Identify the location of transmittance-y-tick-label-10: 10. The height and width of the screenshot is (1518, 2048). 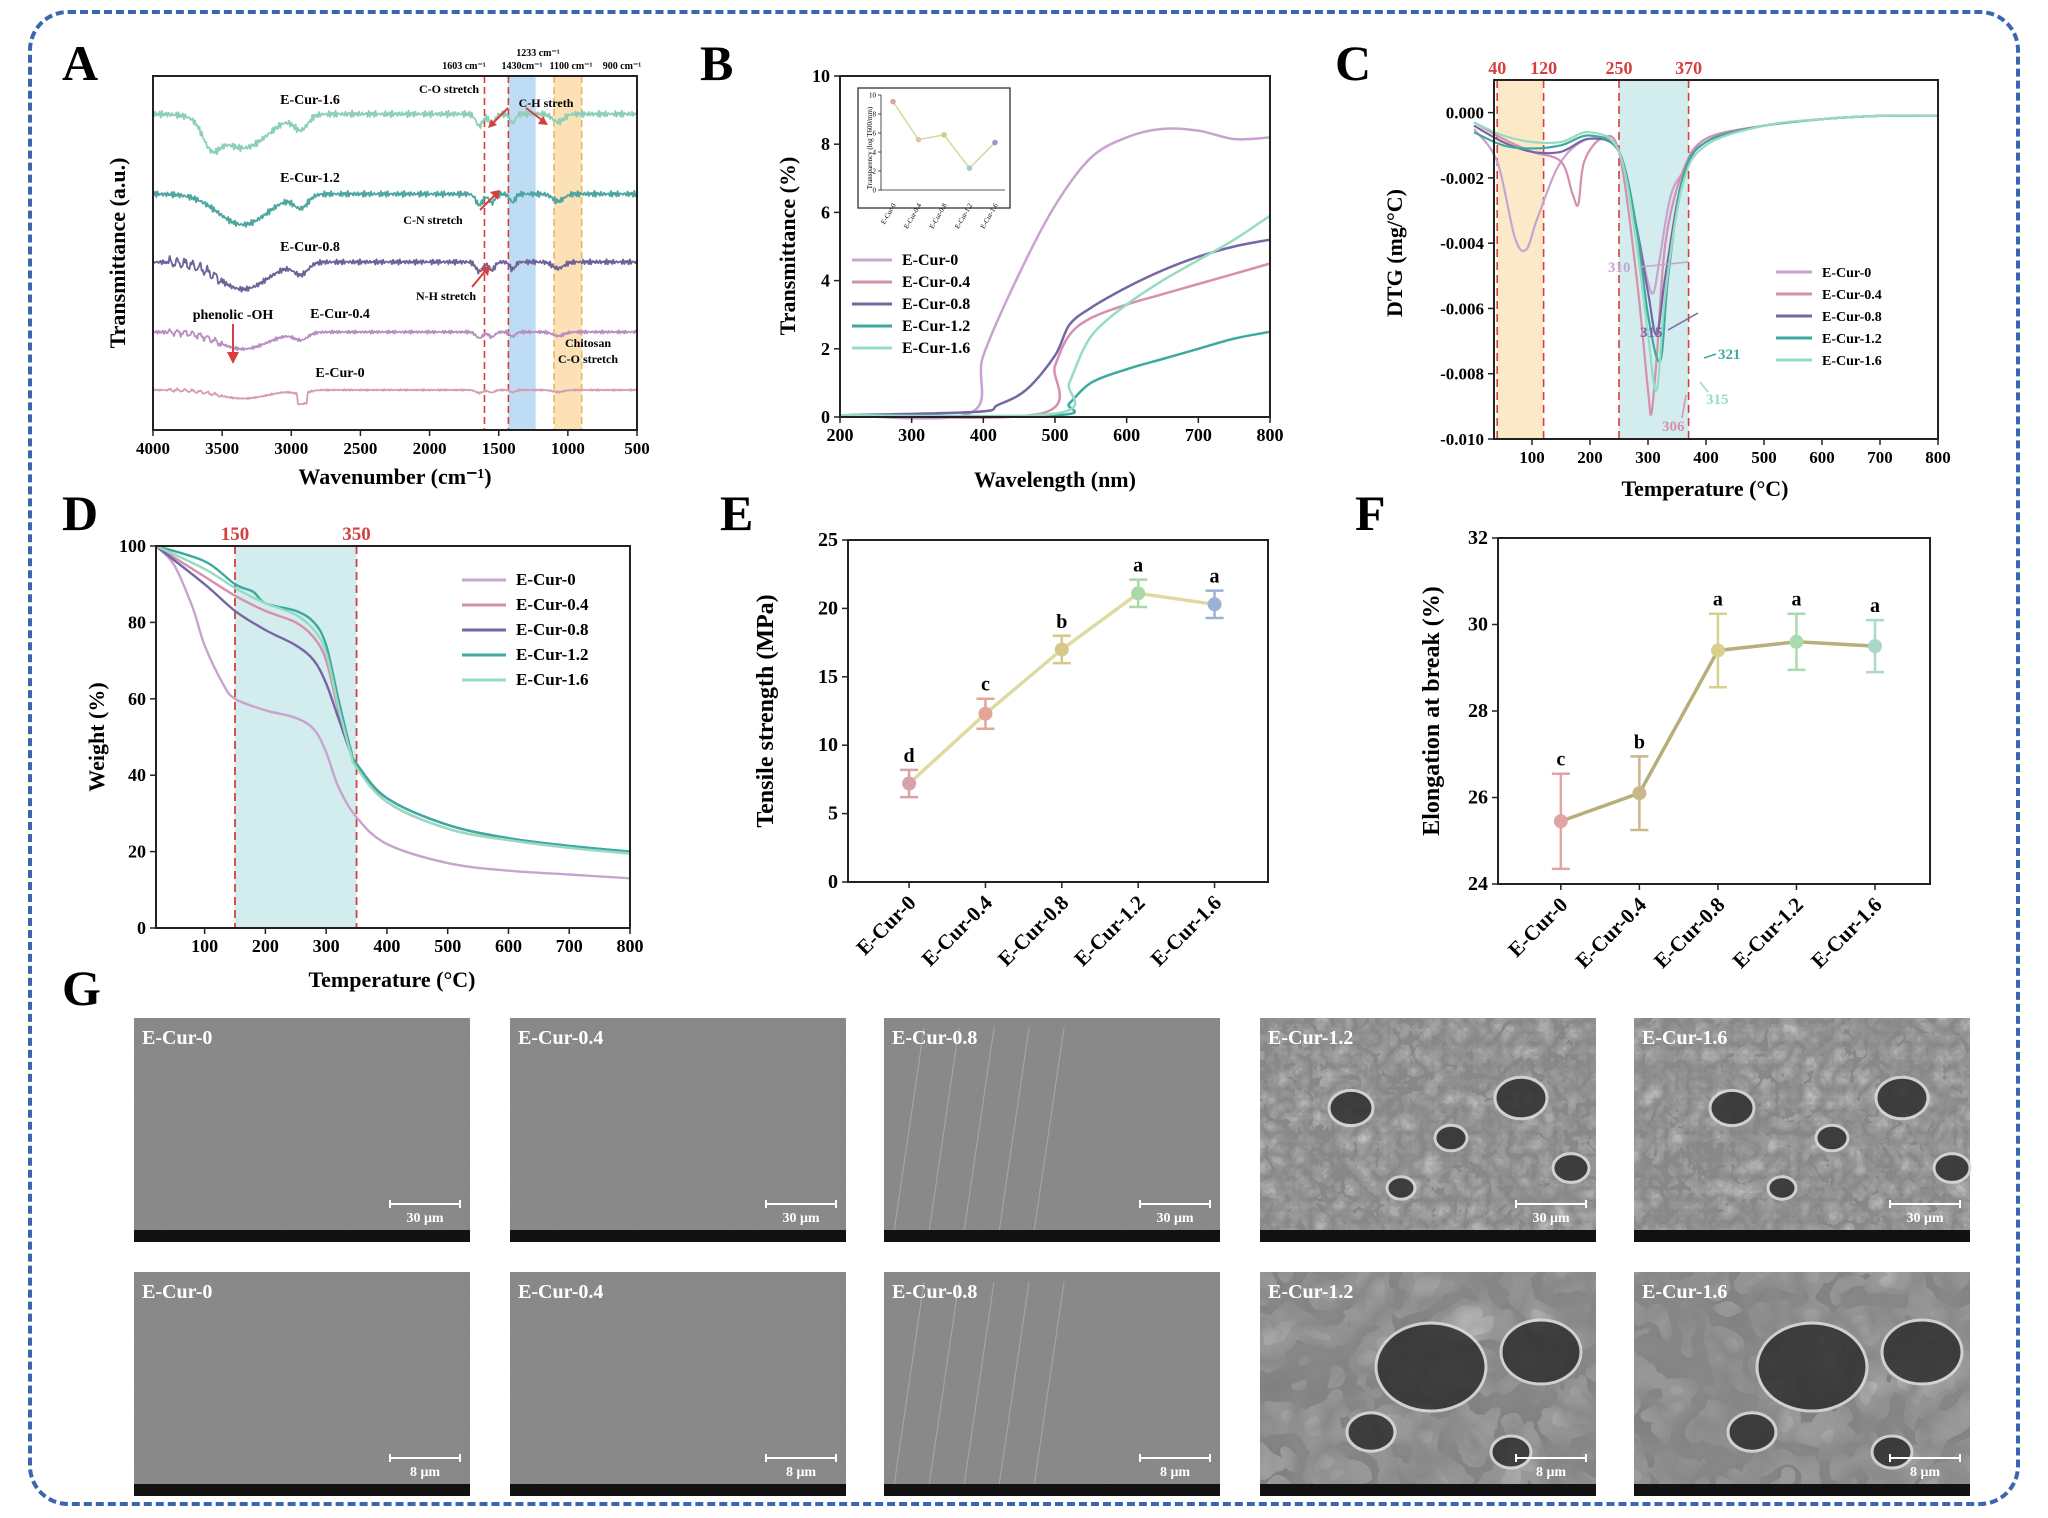
(821, 76).